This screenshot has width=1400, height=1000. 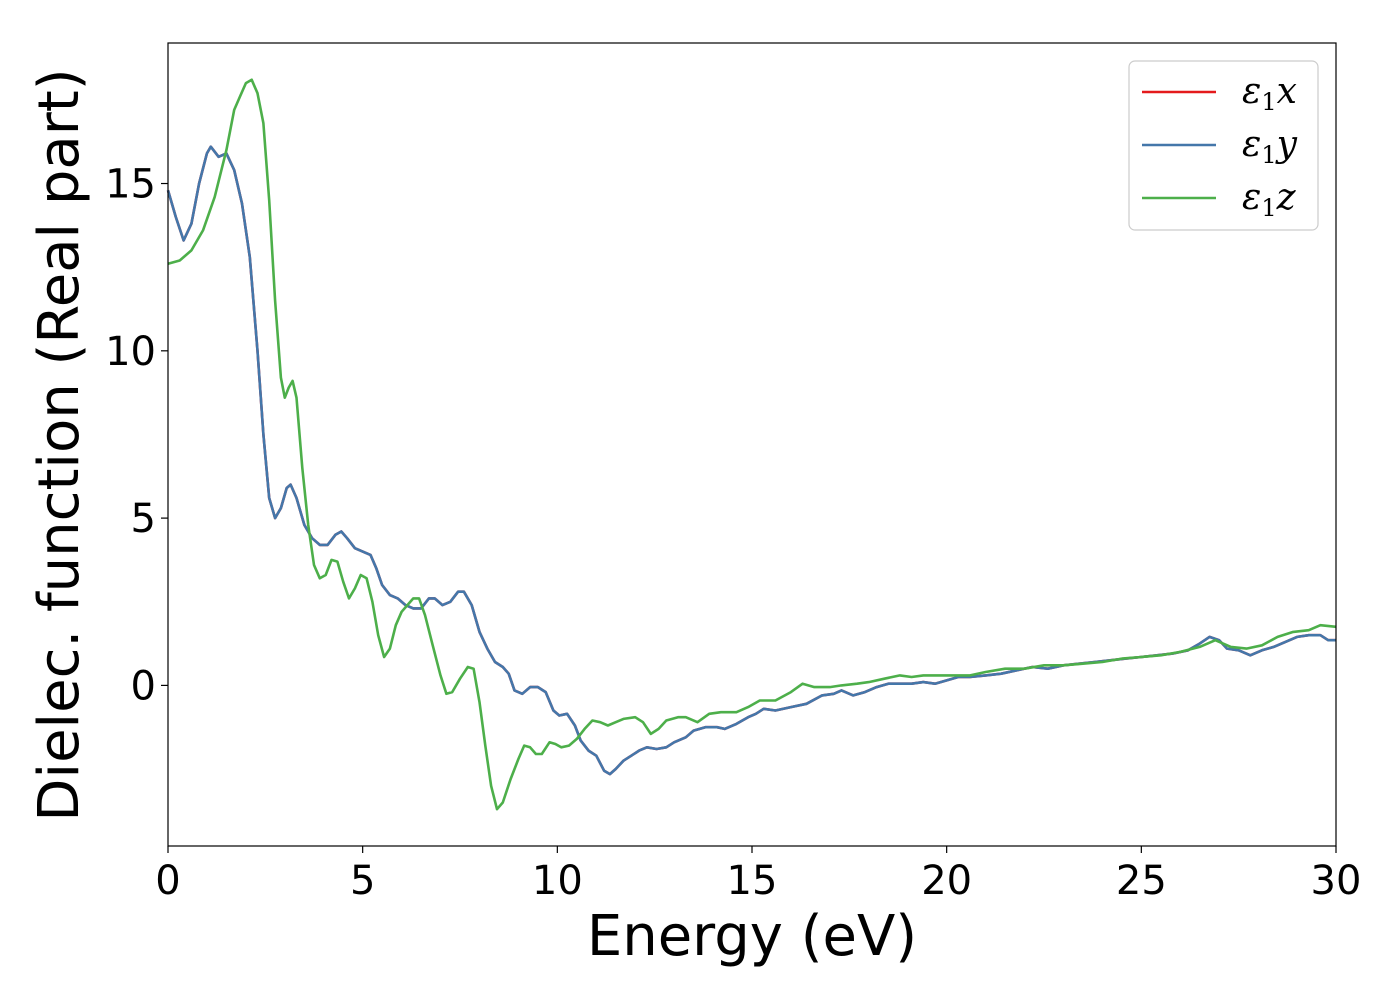 I want to click on y-axis-title: Dielec. function (Real part), so click(x=59, y=444).